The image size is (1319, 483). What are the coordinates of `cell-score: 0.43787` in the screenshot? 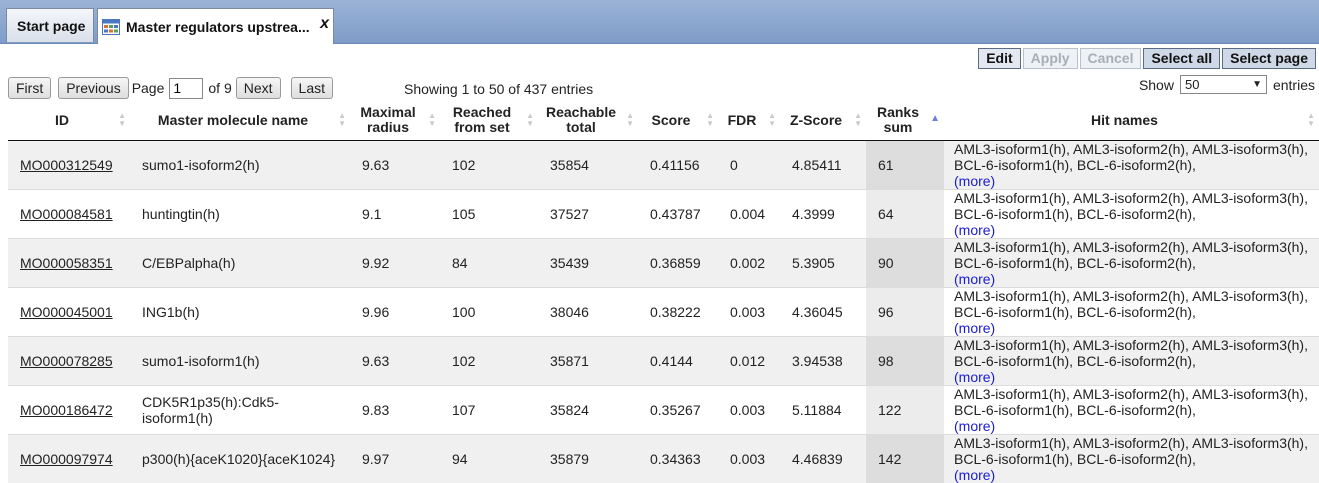 It's located at (678, 213).